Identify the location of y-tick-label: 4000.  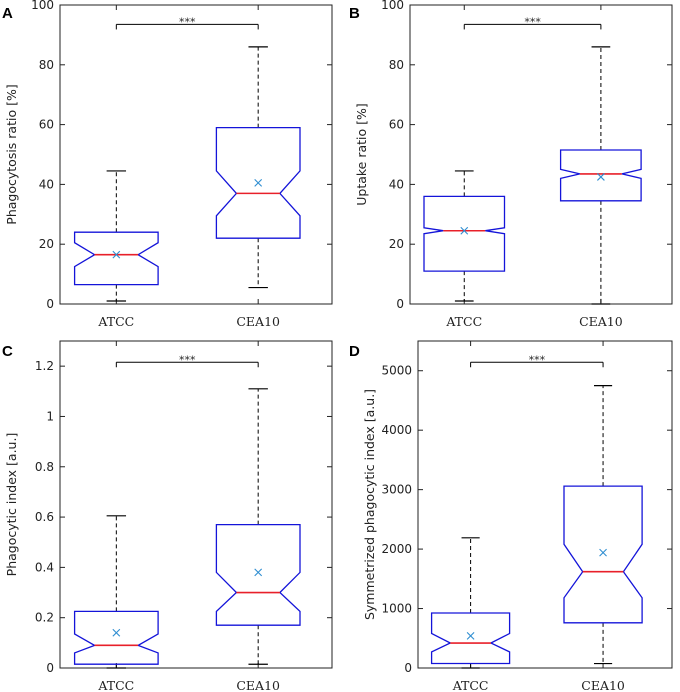
(396, 430).